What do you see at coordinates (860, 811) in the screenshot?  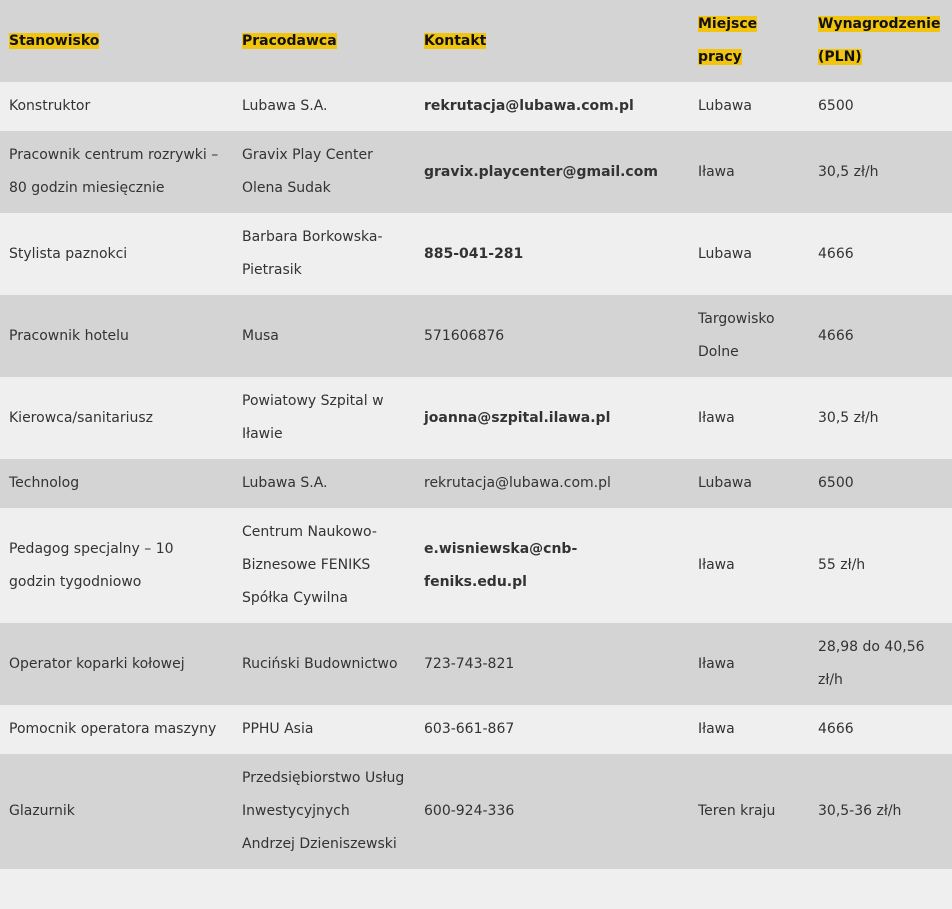 I see `salary-cell: 30,5-36 zł/h` at bounding box center [860, 811].